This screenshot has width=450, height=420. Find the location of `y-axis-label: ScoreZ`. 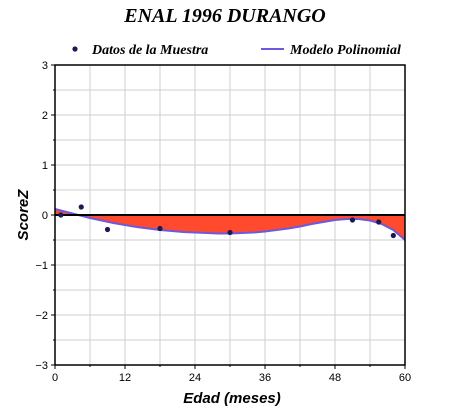

y-axis-label: ScoreZ is located at coordinates (23, 215).